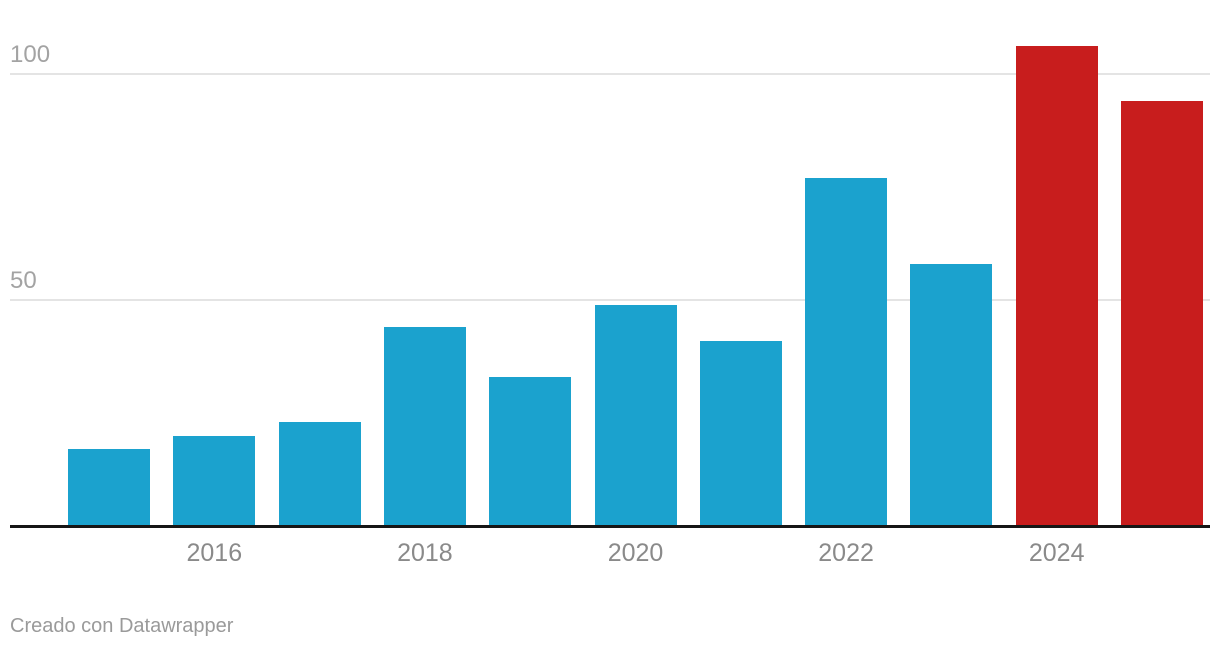 Image resolution: width=1220 pixels, height=650 pixels. What do you see at coordinates (846, 352) in the screenshot?
I see `bar-2022` at bounding box center [846, 352].